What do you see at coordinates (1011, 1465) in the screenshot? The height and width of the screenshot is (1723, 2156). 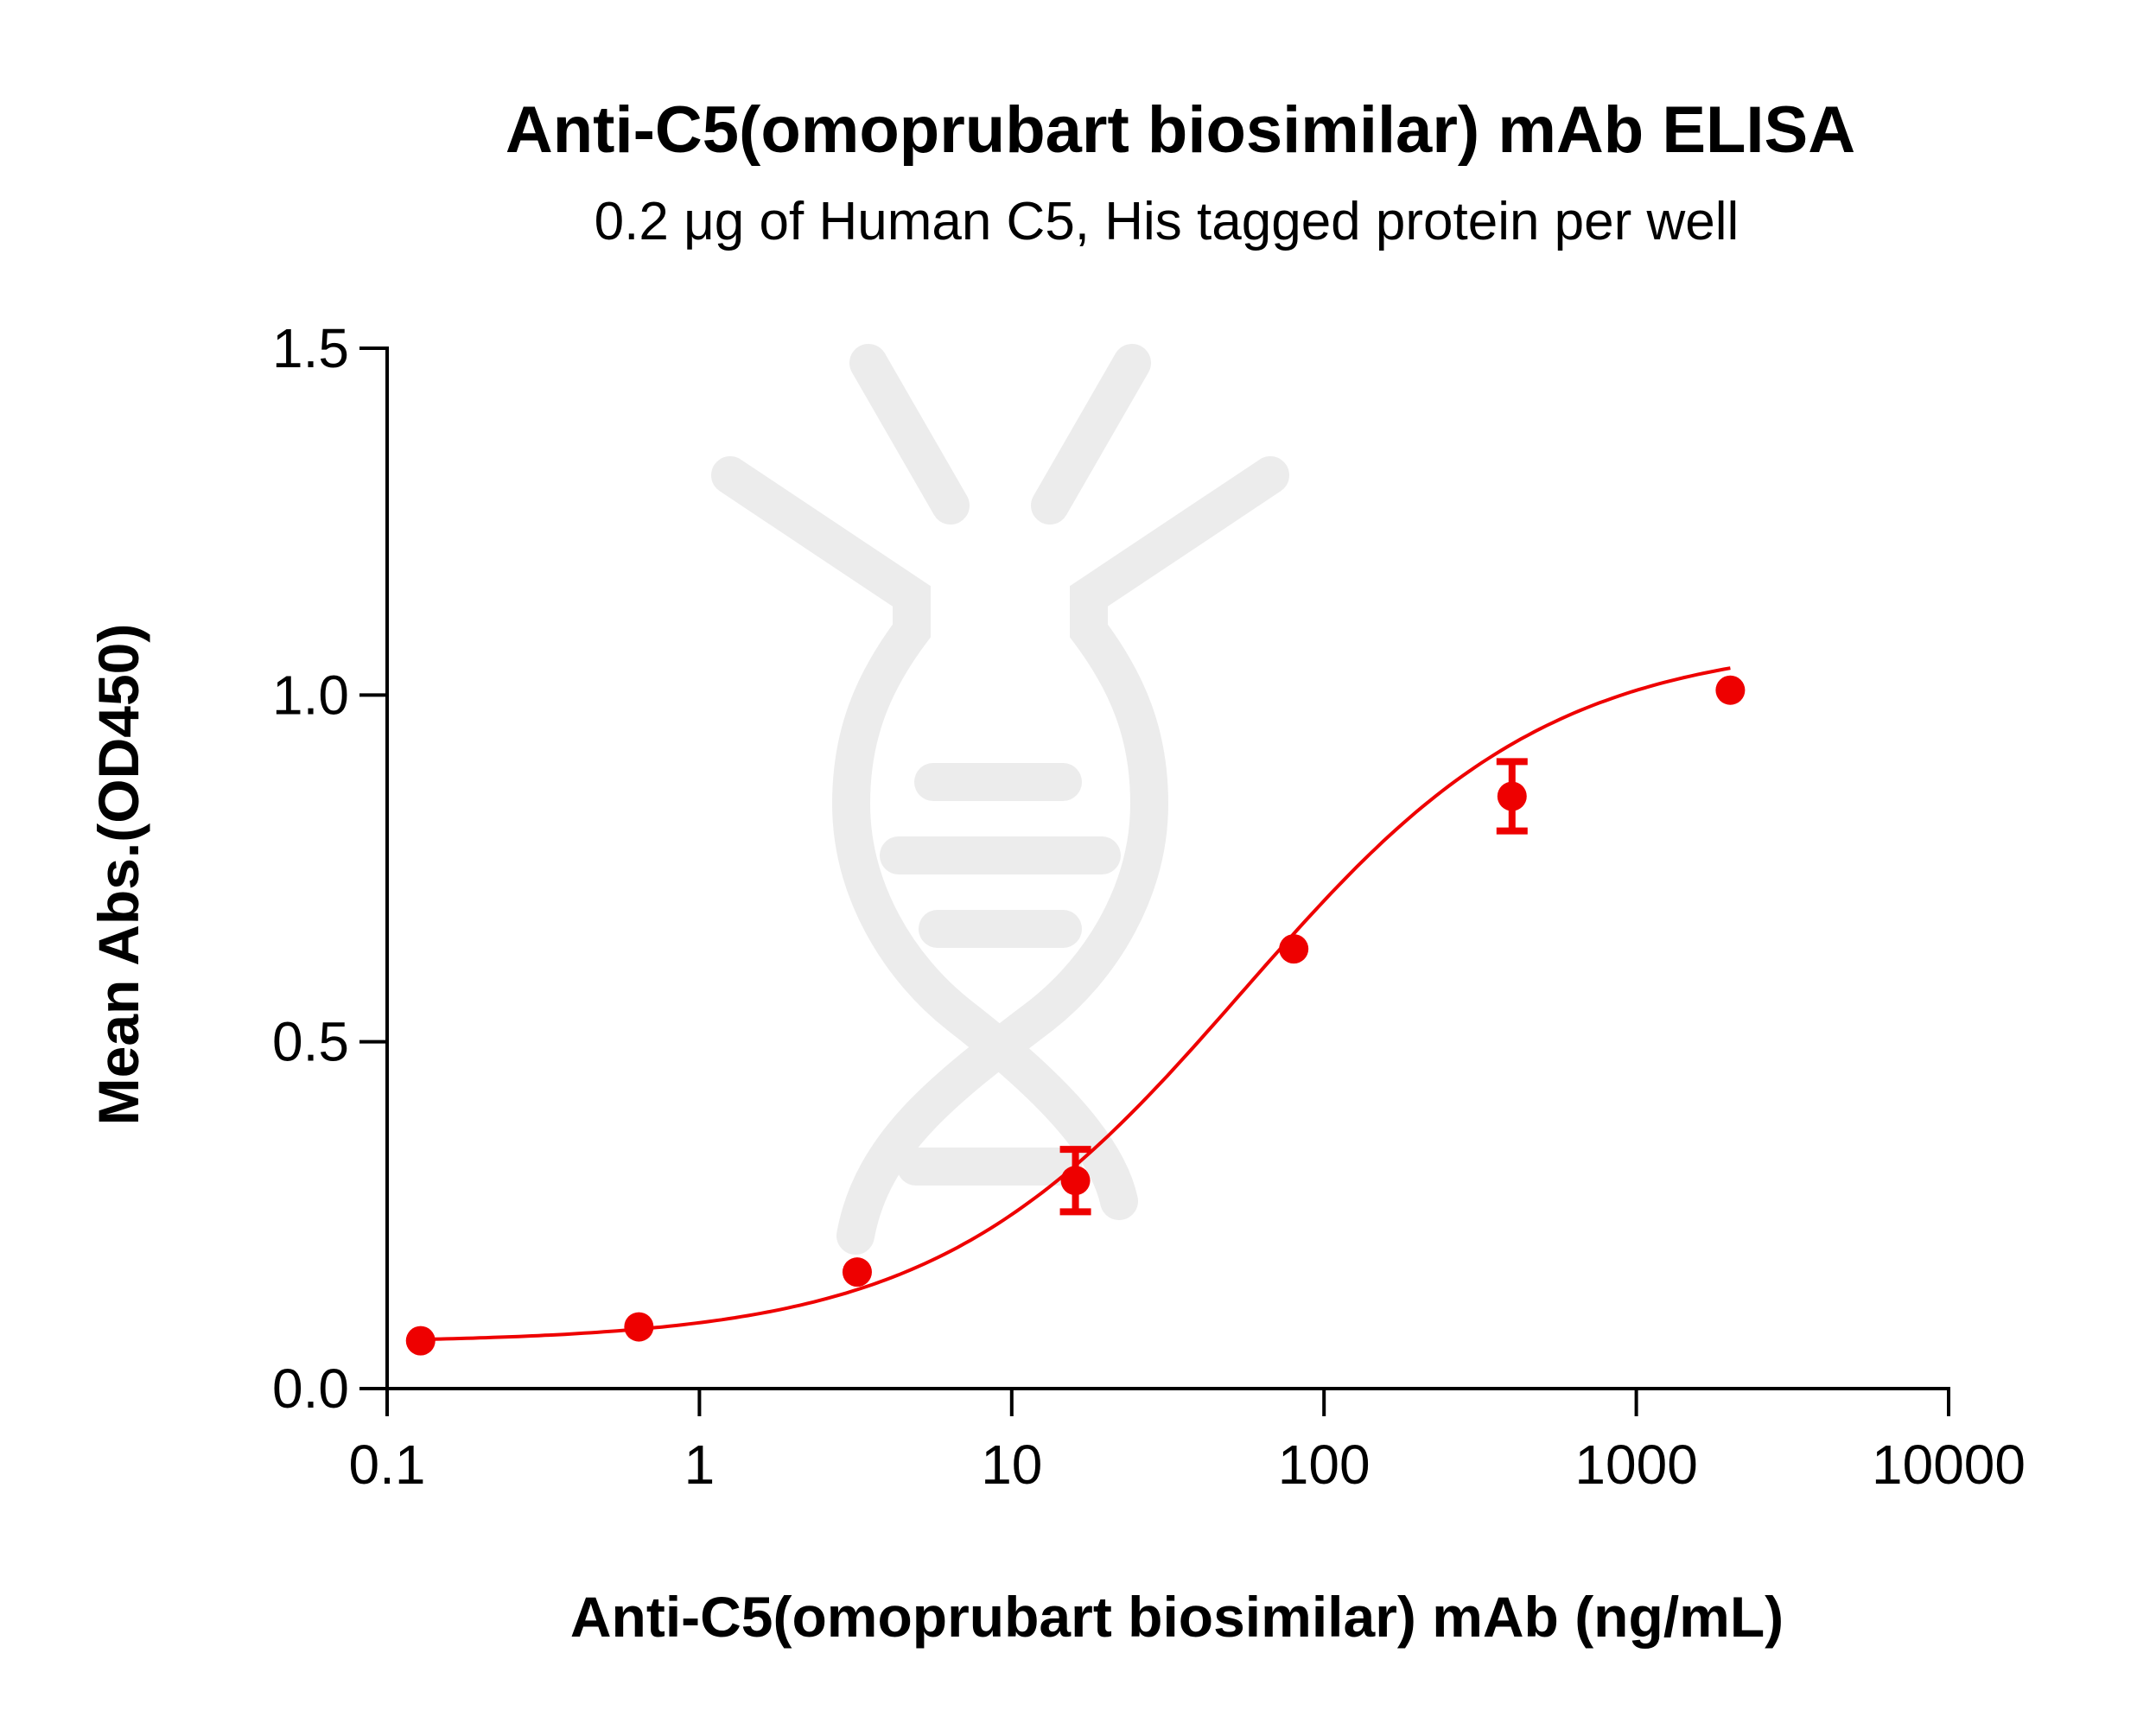 I see `x-tick-label: 10` at bounding box center [1011, 1465].